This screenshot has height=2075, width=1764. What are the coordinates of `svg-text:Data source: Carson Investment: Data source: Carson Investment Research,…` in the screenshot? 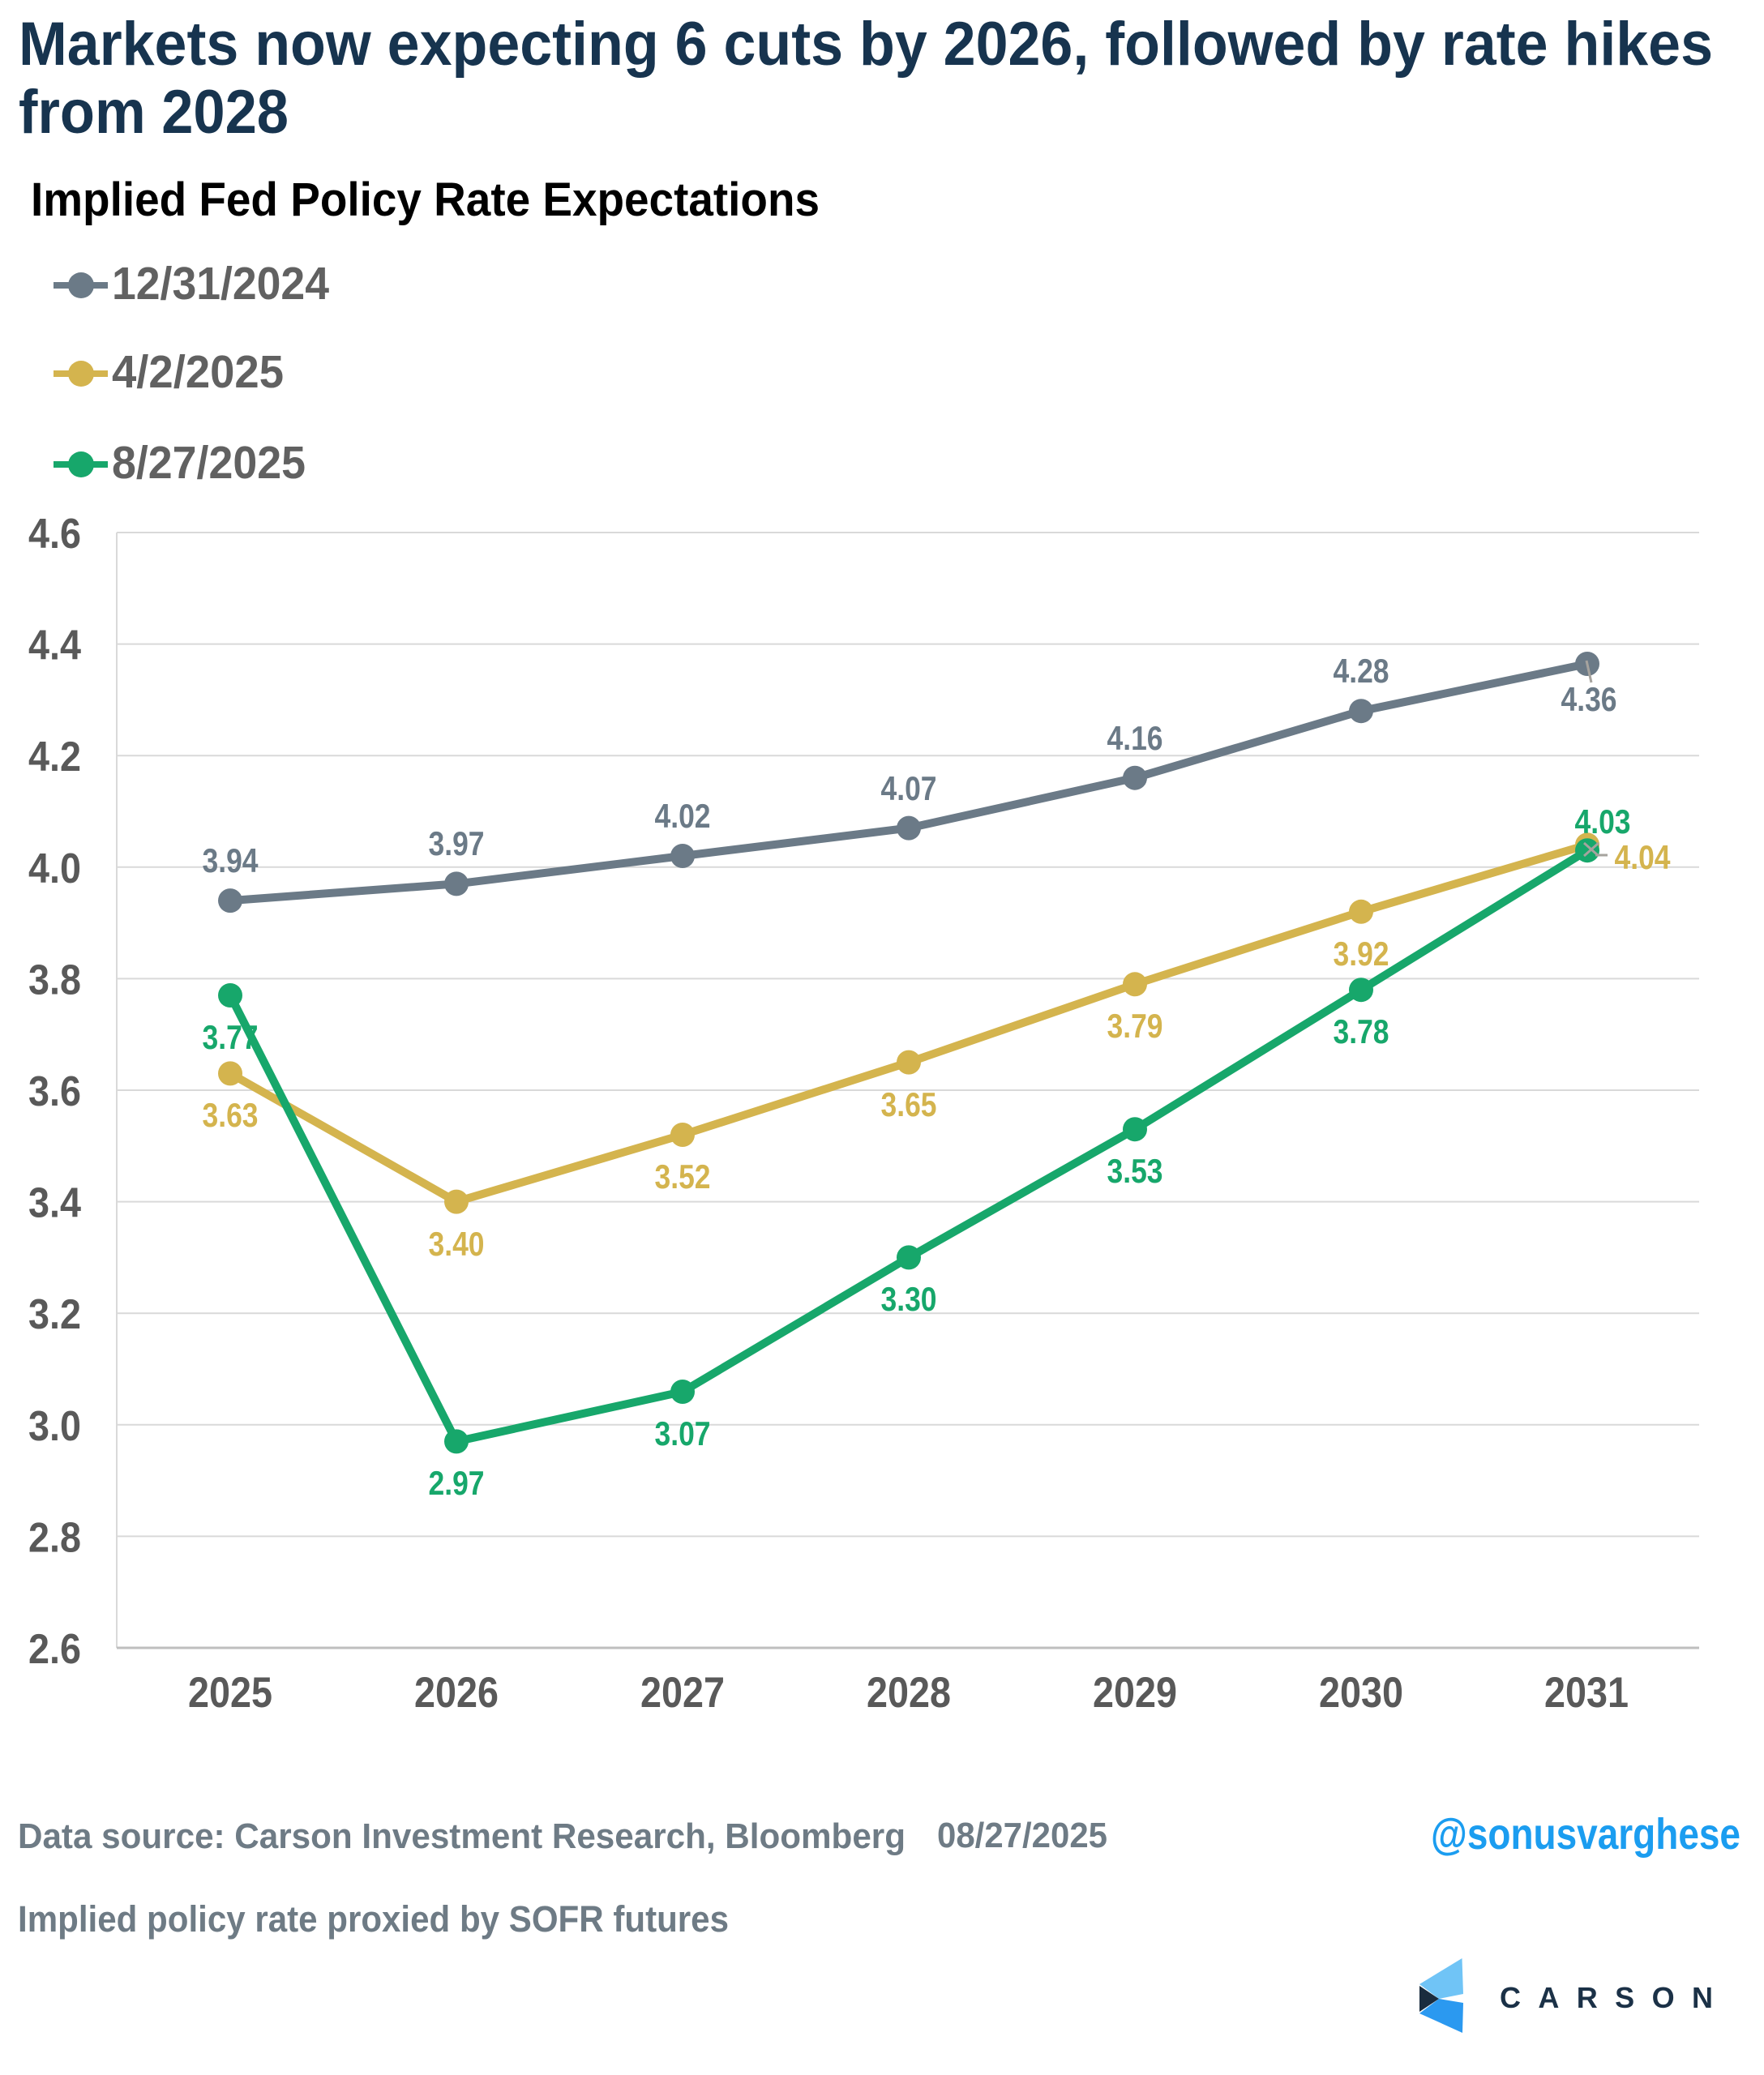 It's located at (462, 1836).